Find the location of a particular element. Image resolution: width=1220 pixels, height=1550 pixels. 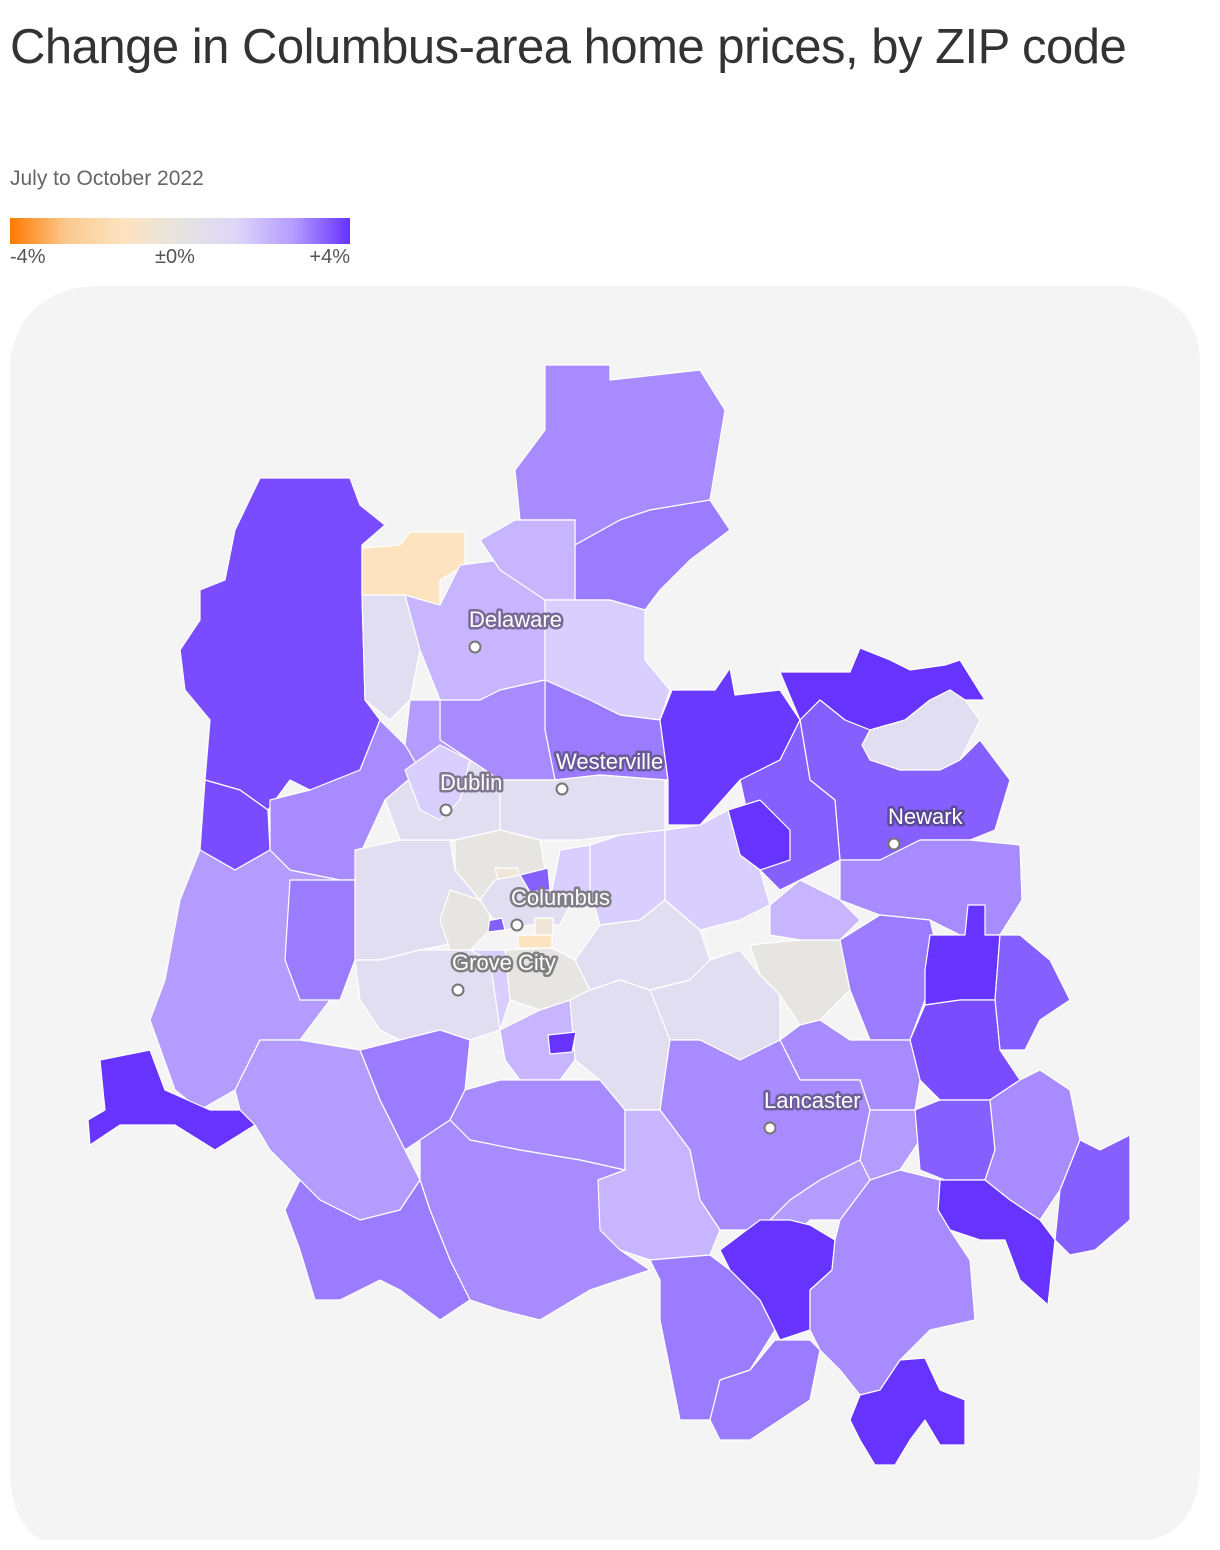

city-dublin: Dublin is located at coordinates (471, 792).